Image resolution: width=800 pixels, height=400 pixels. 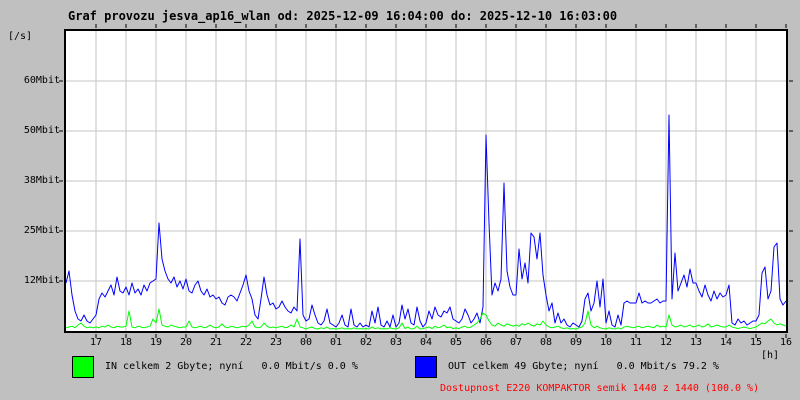 I want to click on x-tick-label: 00, so click(x=306, y=342).